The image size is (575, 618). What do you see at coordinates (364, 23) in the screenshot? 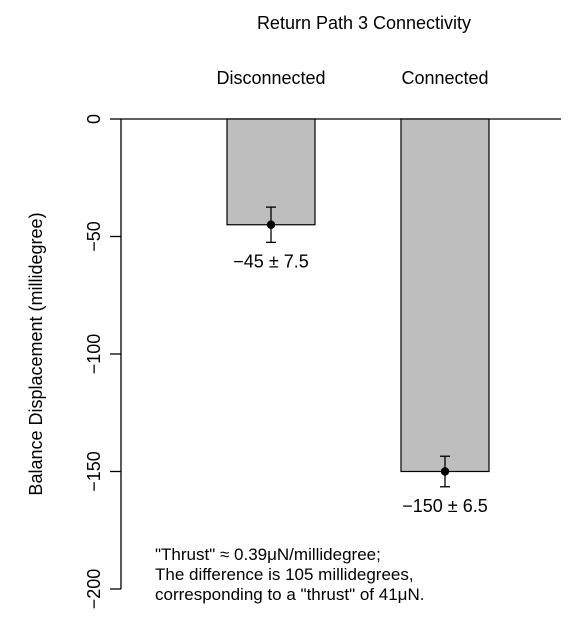
I see `chart-title: Return Path 3 Connectivity` at bounding box center [364, 23].